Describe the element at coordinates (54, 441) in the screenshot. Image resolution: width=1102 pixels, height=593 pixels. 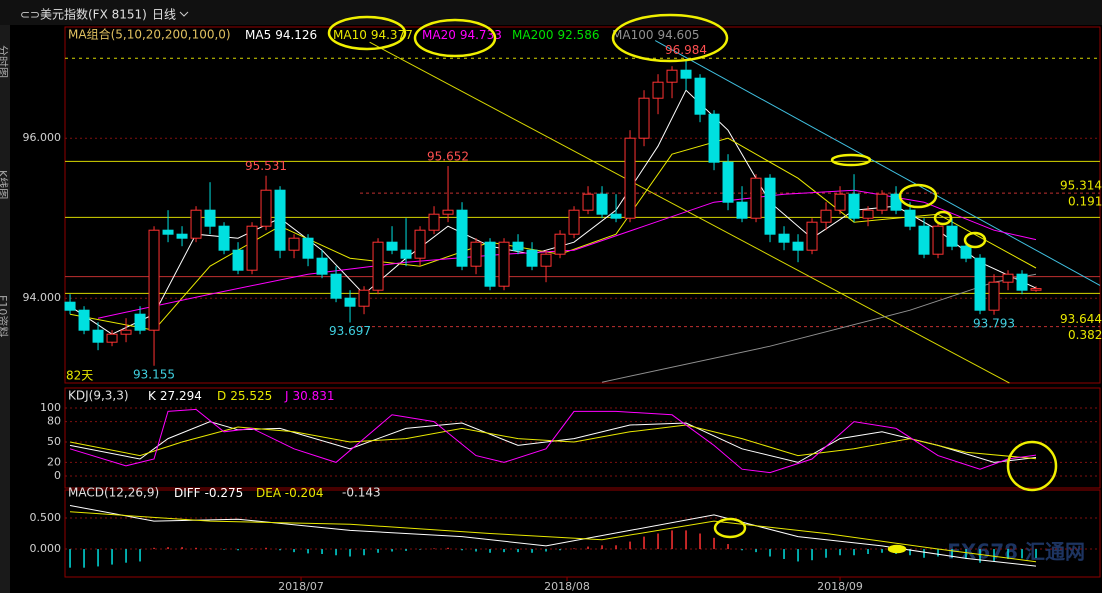
I see `y-tick-label: 50` at that location.